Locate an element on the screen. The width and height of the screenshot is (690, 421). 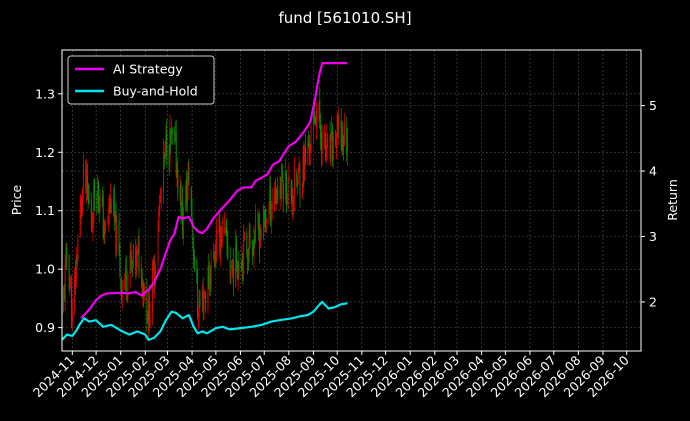
y-tick-label: 1.0 is located at coordinates (45, 269).